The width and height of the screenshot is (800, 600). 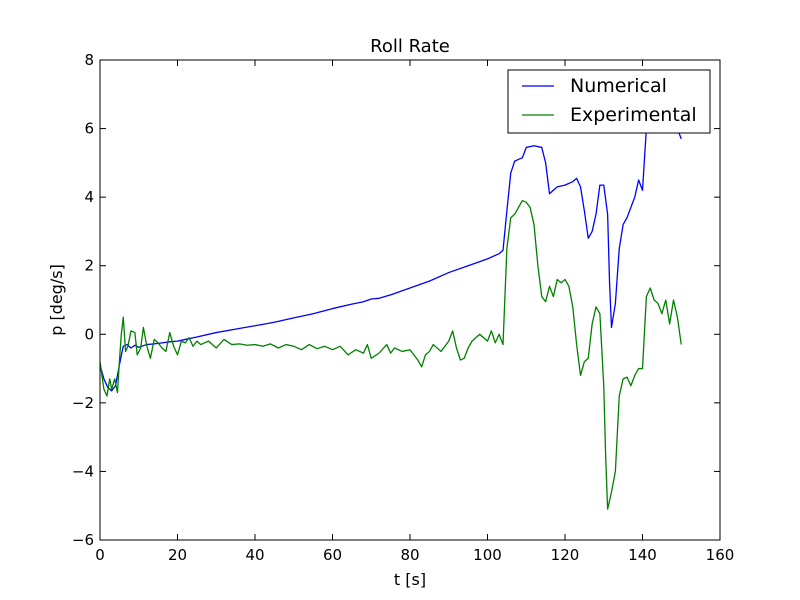 I want to click on x-tick-label: 120, so click(x=565, y=555).